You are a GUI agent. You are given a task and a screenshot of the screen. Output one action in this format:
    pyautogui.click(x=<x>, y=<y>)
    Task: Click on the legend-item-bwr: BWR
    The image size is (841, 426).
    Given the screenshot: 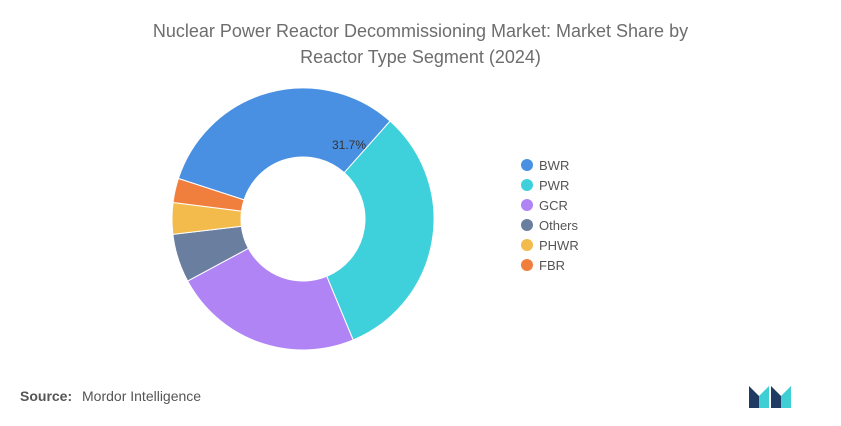 What is the action you would take?
    pyautogui.click(x=550, y=165)
    